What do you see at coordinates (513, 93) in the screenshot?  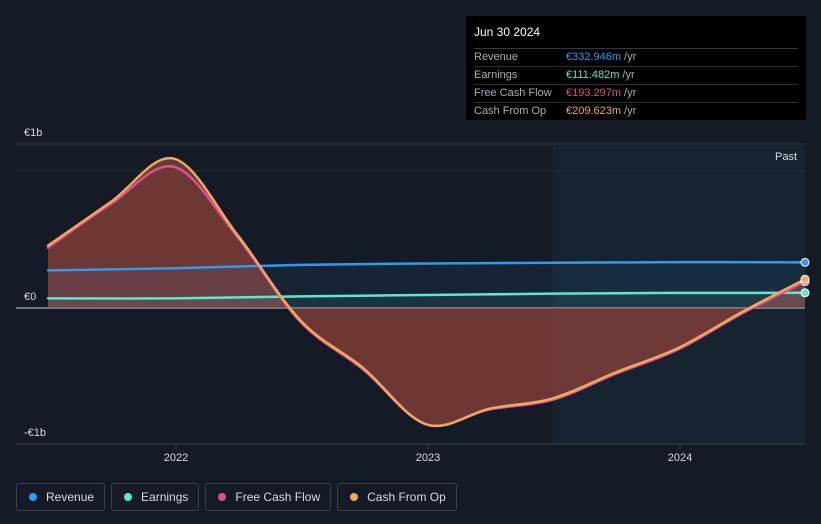 I see `tooltip-label: Free Cash Flow` at bounding box center [513, 93].